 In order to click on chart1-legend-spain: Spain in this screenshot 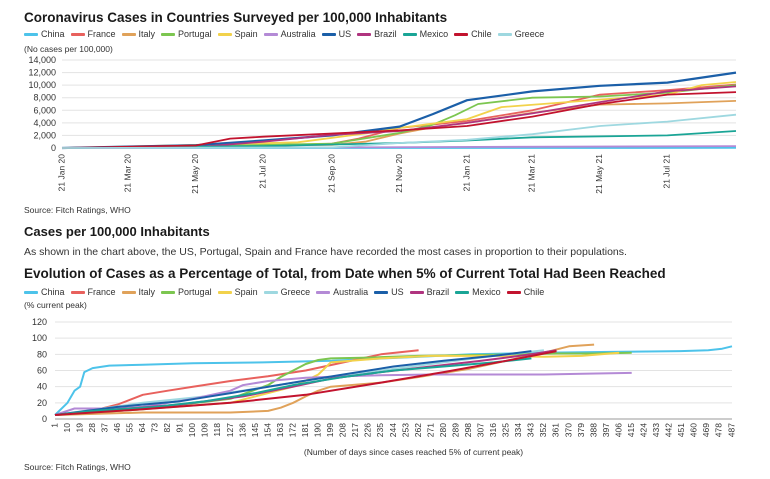, I will do `click(237, 34)`.